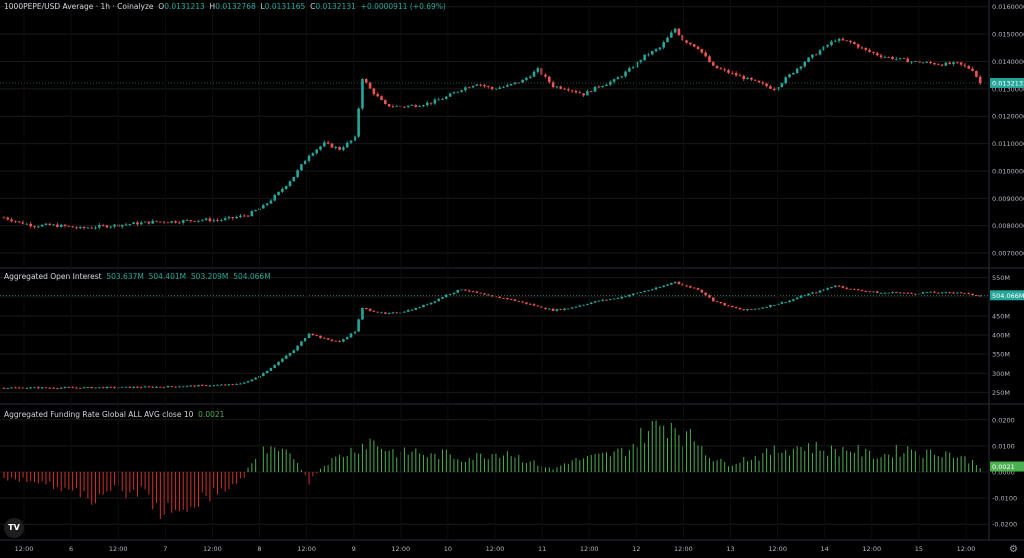 The image size is (1024, 558). Describe the element at coordinates (1008, 144) in the screenshot. I see `y-tick-label: 0.0110000` at that location.